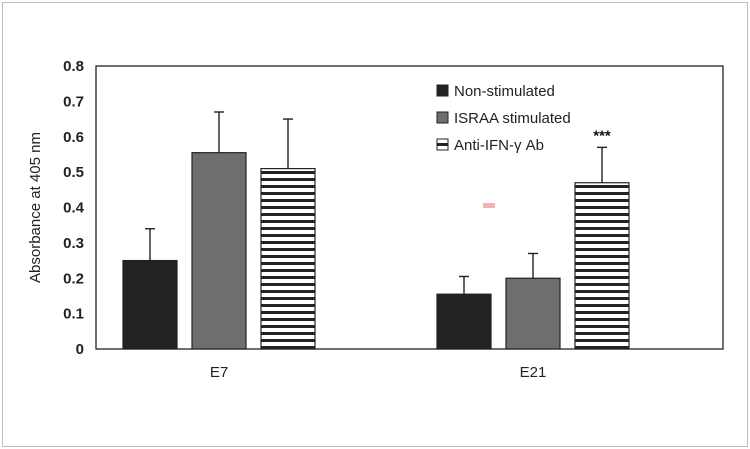 The image size is (750, 449). What do you see at coordinates (73, 101) in the screenshot?
I see `y-tick-label: 0.7` at bounding box center [73, 101].